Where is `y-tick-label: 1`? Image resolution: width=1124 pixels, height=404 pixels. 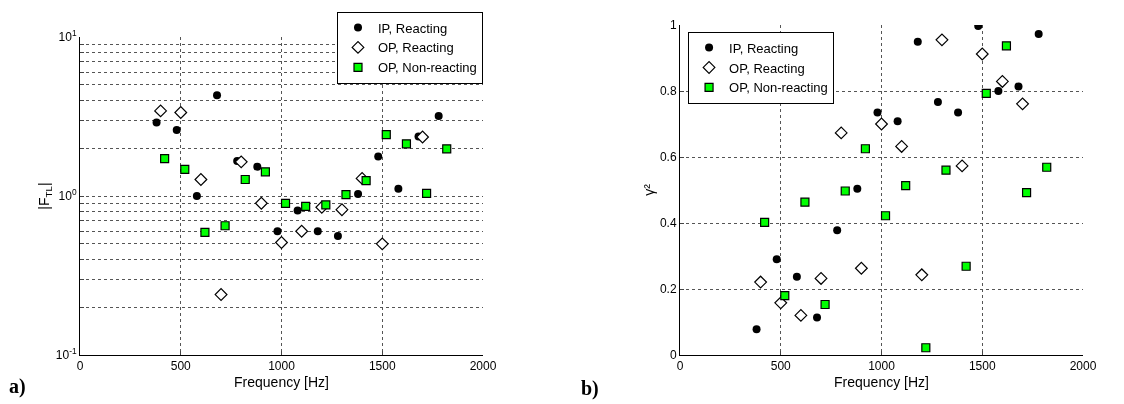 y-tick-label: 1 is located at coordinates (673, 25).